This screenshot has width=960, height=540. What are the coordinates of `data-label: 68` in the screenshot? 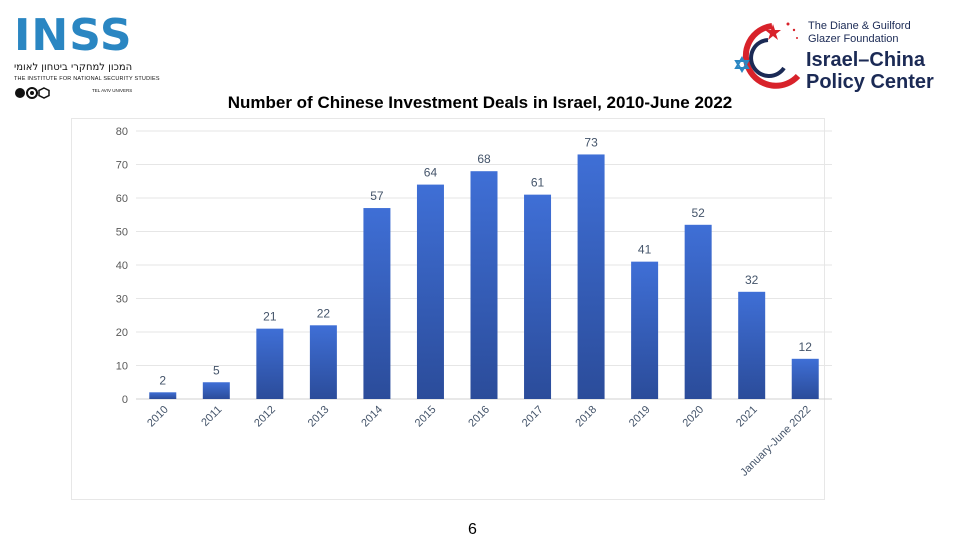 It's located at (484, 159).